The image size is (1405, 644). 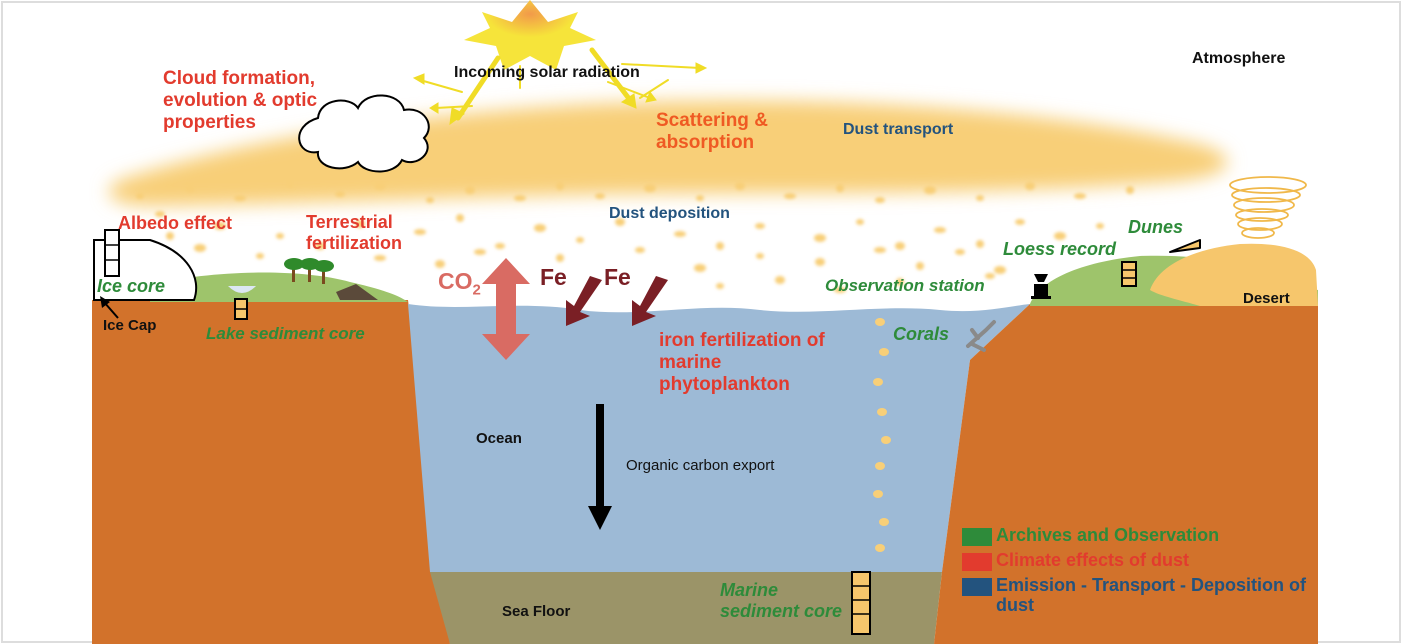 What do you see at coordinates (1126, 474) in the screenshot?
I see `right-continent` at bounding box center [1126, 474].